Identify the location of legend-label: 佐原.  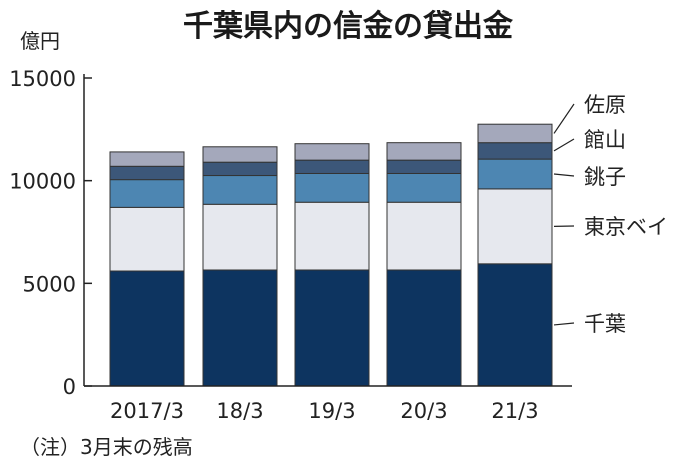
(605, 105).